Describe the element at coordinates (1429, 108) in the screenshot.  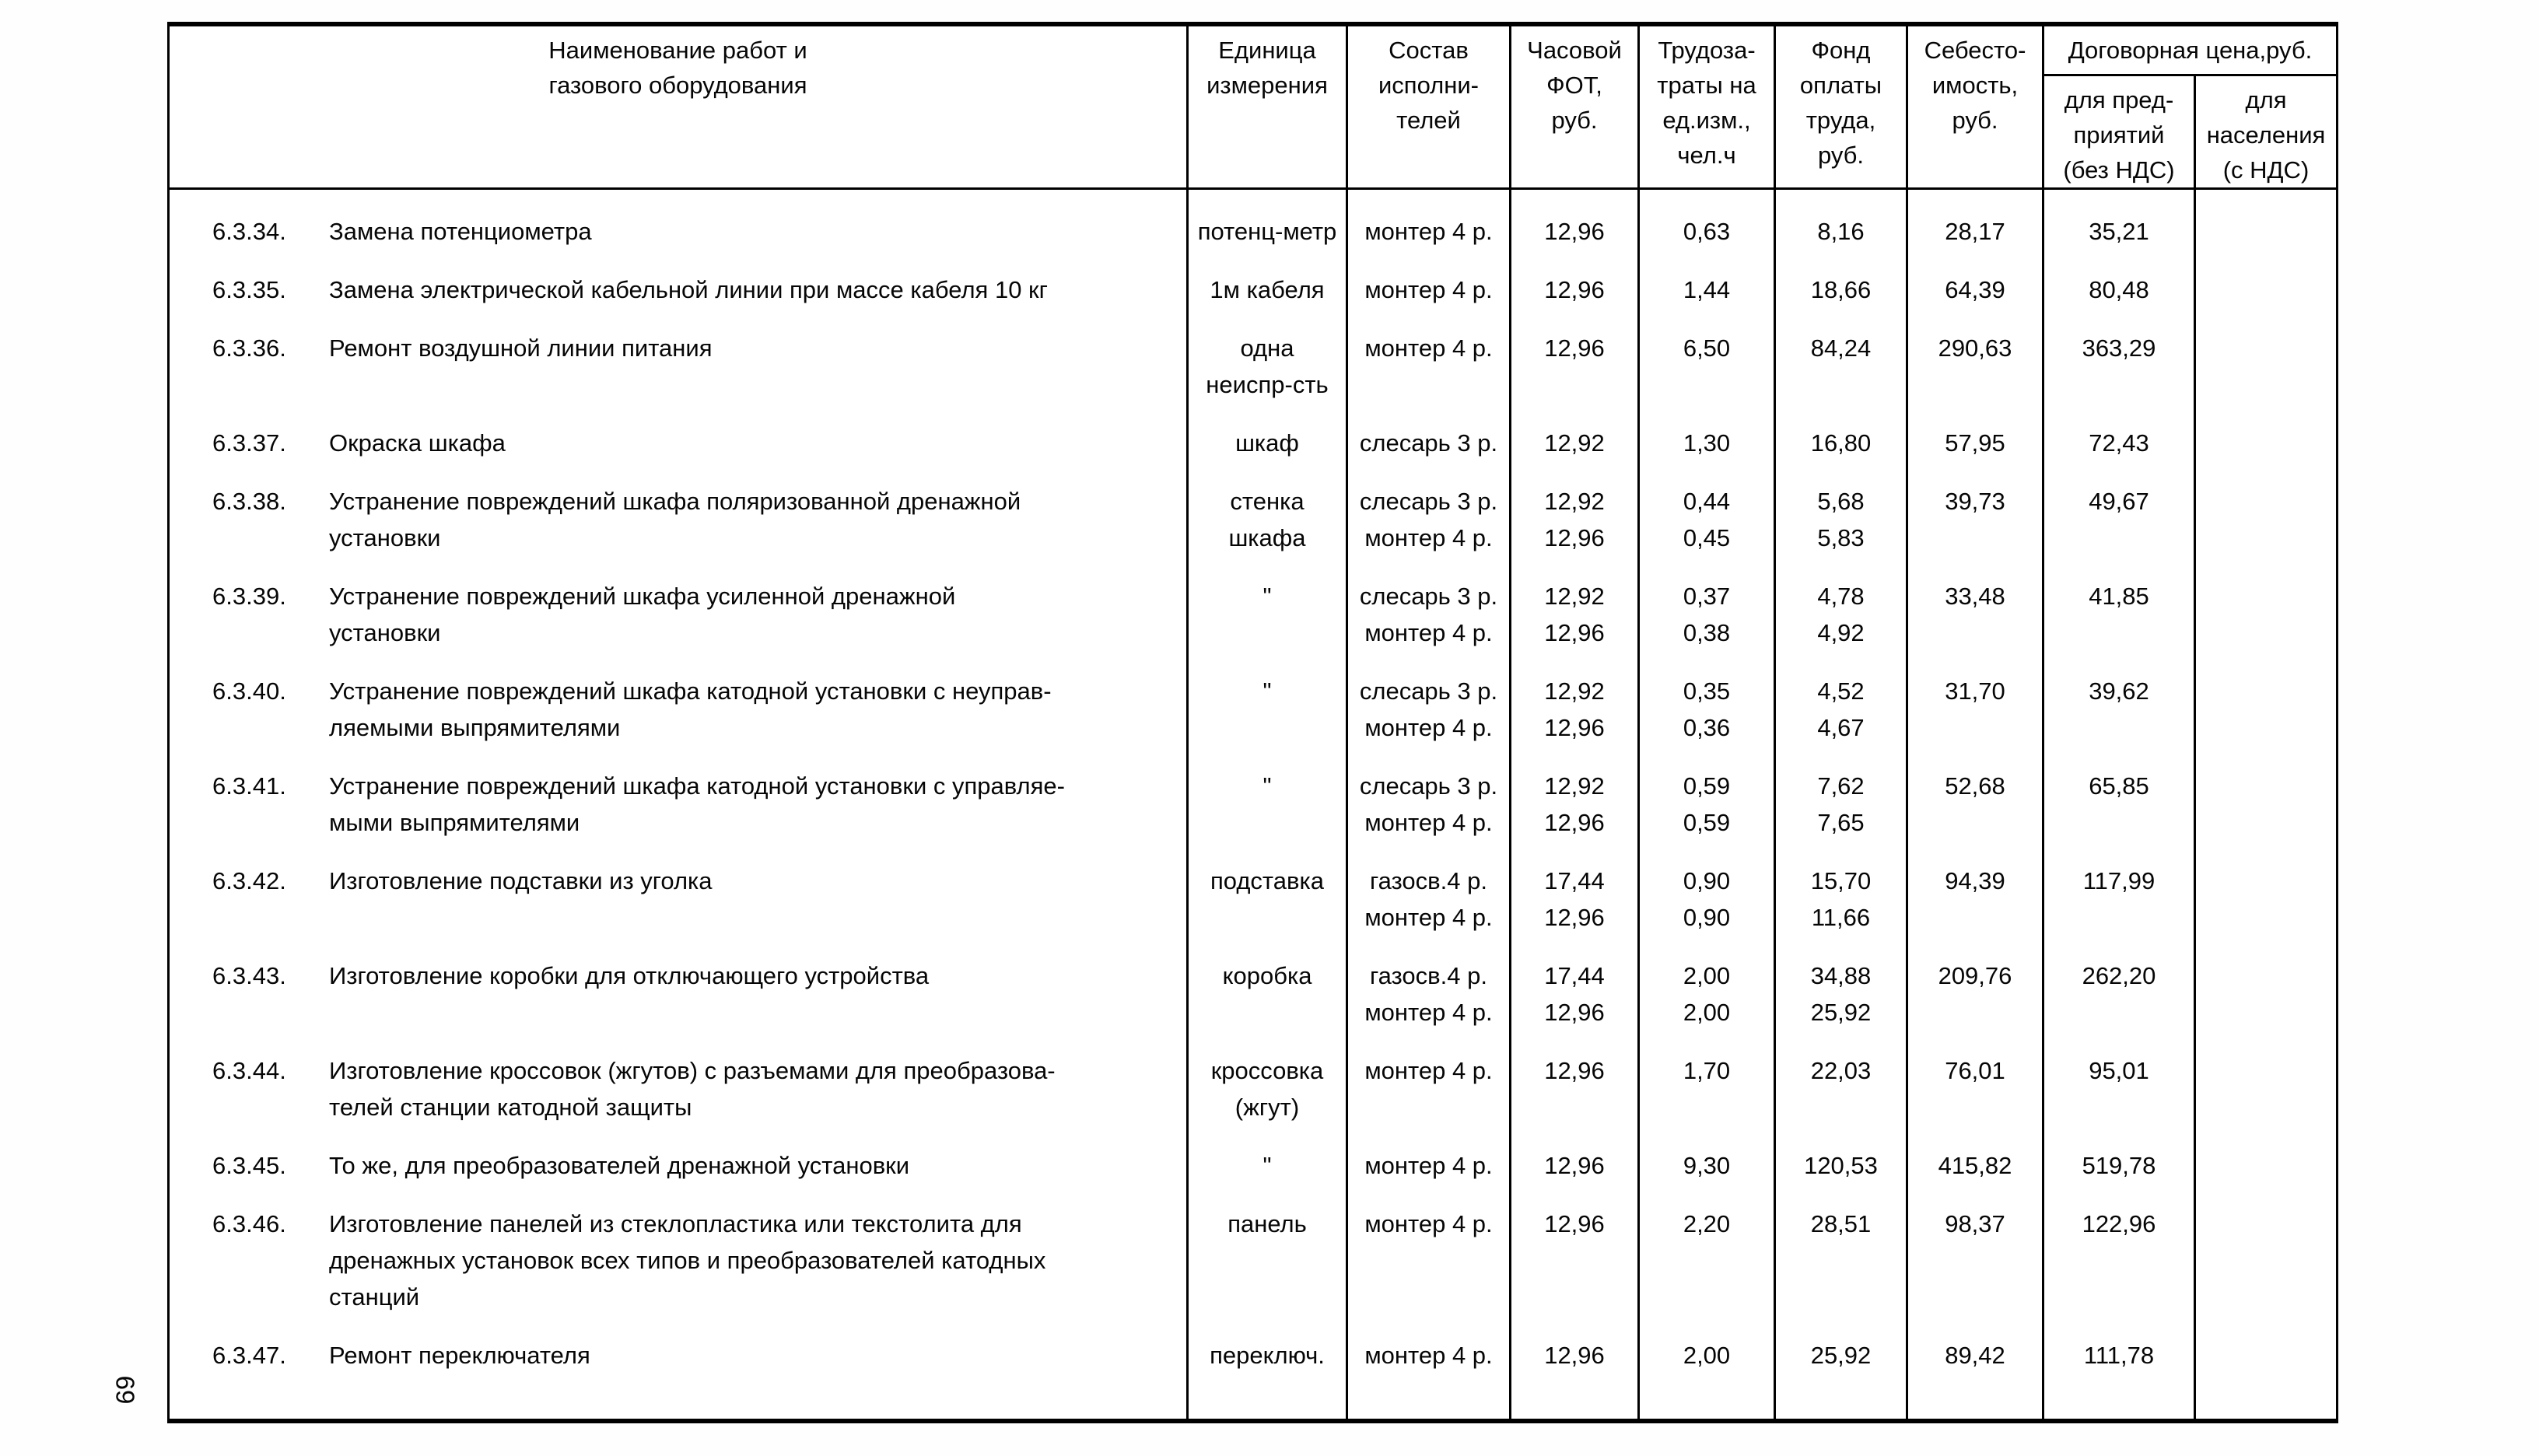
I see `header-cell-performers: Состав исполни- телей` at that location.